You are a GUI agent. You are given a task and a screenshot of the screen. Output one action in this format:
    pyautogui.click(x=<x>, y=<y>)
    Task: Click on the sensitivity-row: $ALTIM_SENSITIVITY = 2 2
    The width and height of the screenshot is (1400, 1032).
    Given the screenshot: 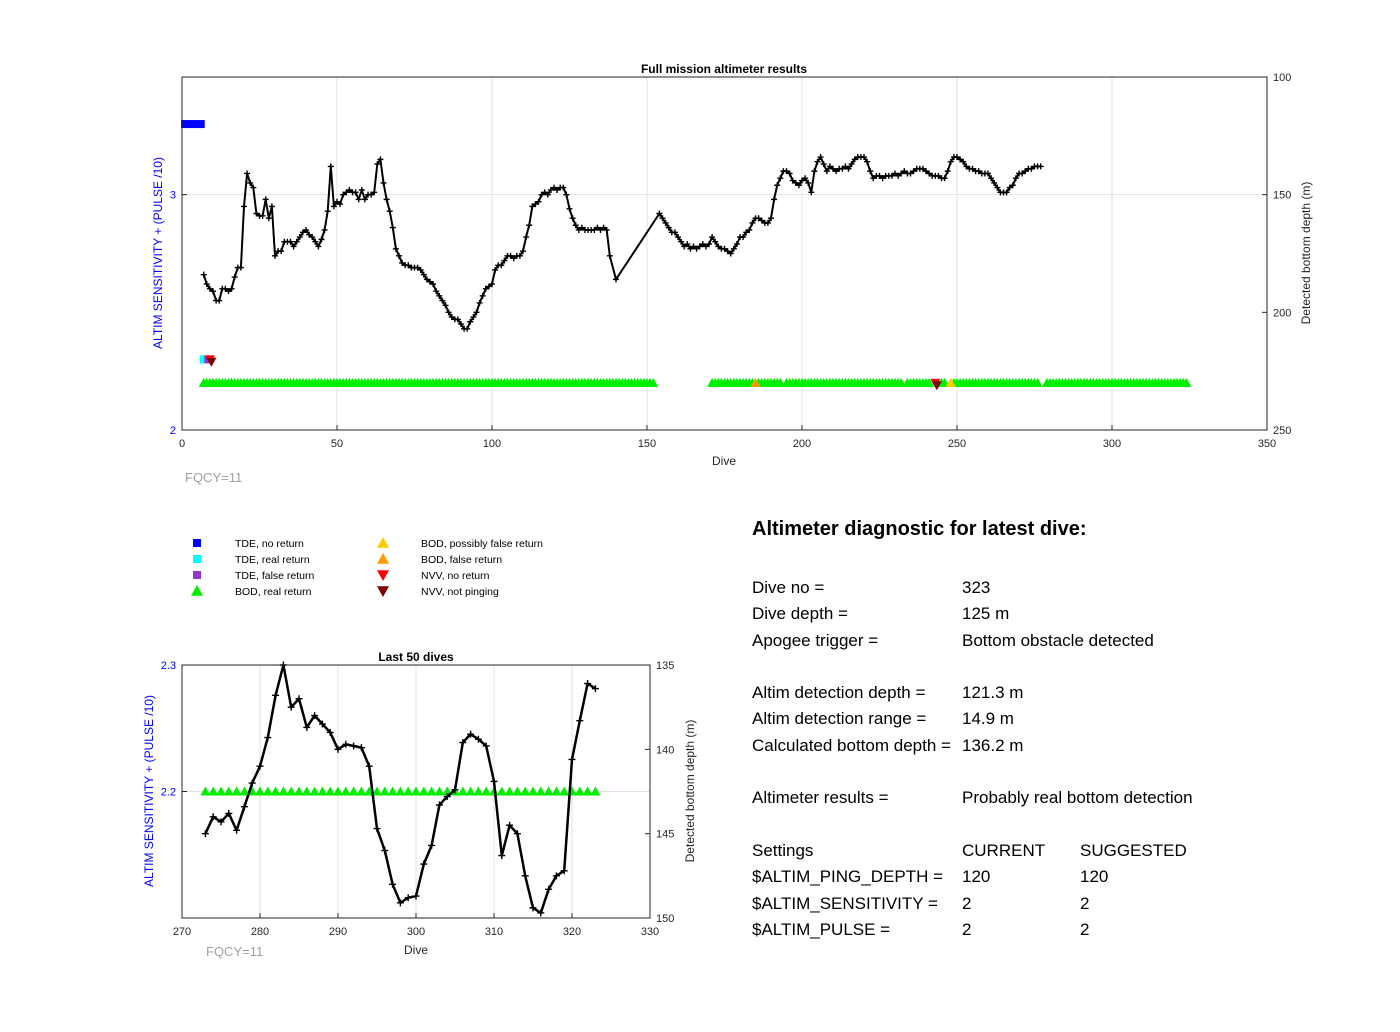 What is the action you would take?
    pyautogui.click(x=1062, y=904)
    